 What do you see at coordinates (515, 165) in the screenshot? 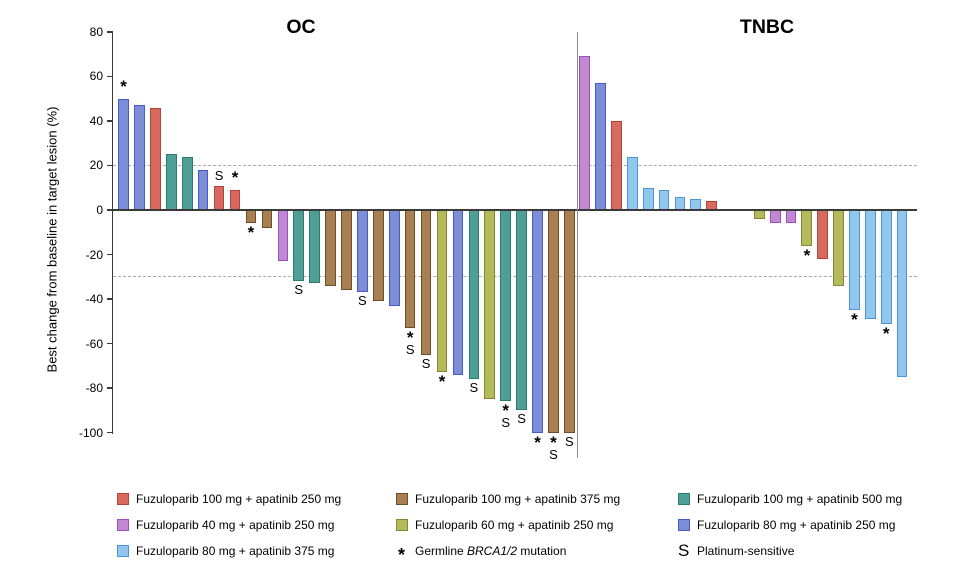
I see `dashed-reference-line` at bounding box center [515, 165].